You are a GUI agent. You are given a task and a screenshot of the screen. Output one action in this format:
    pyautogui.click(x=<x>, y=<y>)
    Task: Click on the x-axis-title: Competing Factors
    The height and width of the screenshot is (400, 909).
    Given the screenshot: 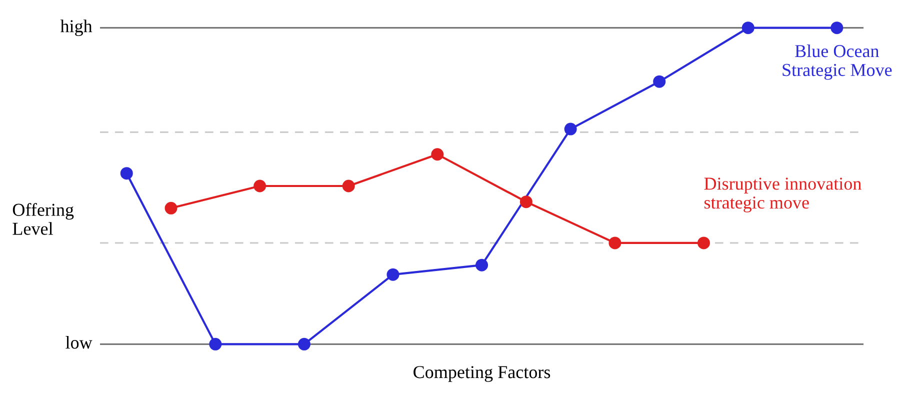 What is the action you would take?
    pyautogui.click(x=482, y=374)
    